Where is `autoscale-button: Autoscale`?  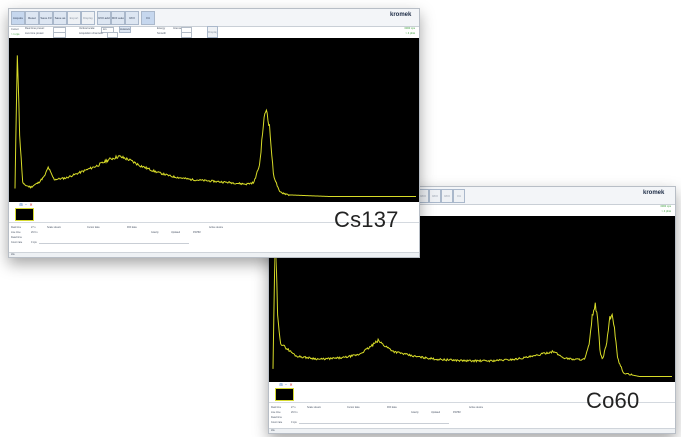 autoscale-button: Autoscale is located at coordinates (125, 29).